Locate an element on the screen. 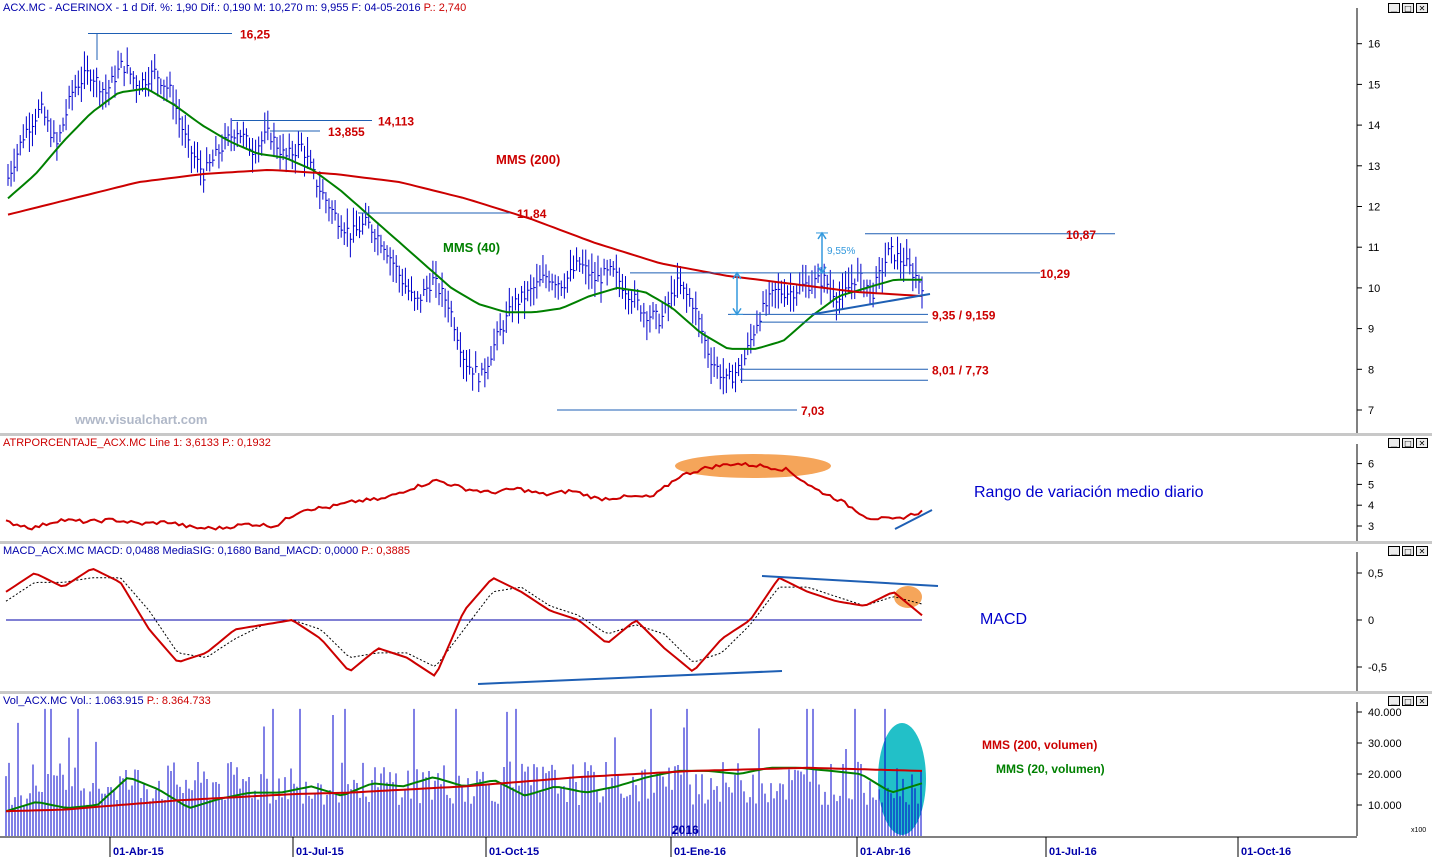  y-tick-label: 4 is located at coordinates (1371, 506).